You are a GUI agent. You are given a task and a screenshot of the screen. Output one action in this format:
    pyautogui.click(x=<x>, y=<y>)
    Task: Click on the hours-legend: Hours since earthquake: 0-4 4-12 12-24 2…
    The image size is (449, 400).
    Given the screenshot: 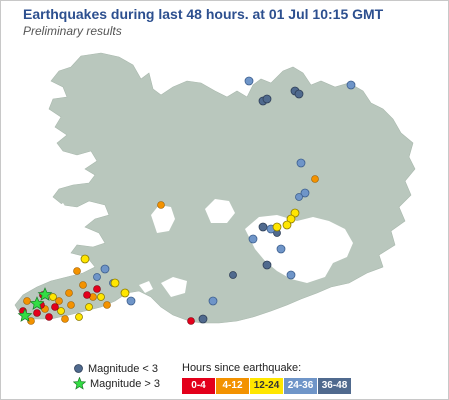 What is the action you would take?
    pyautogui.click(x=267, y=377)
    